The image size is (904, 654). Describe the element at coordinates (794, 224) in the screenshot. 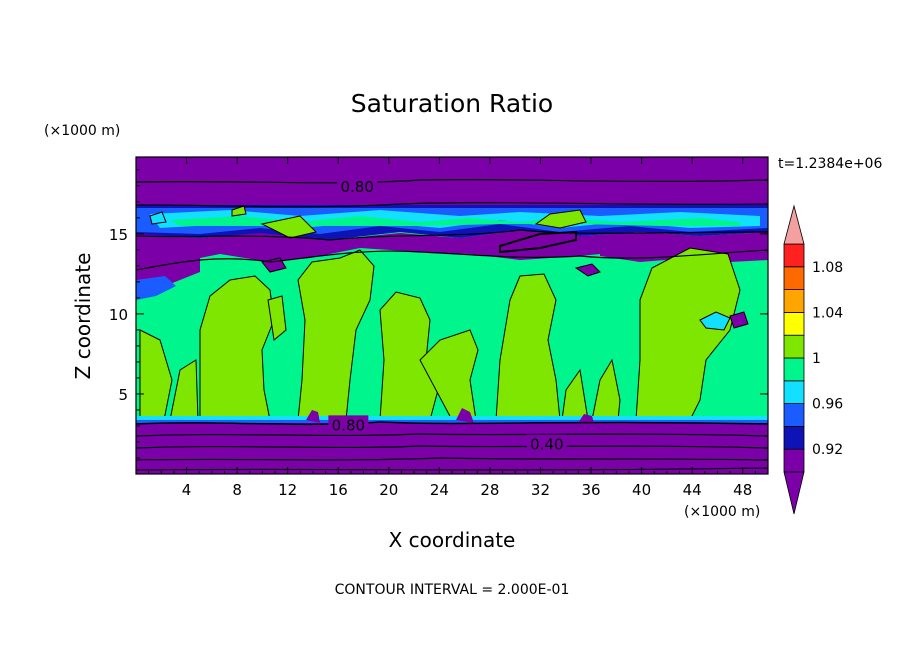

I see `colorbar-over-arrow` at that location.